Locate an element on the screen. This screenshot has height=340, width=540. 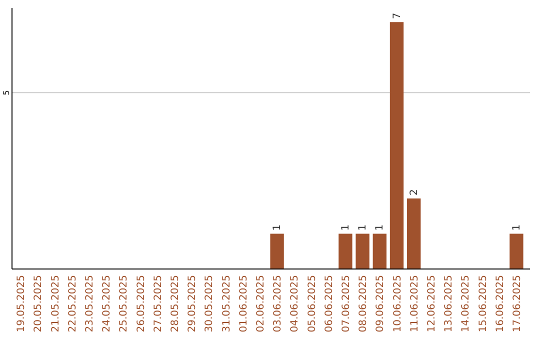
x-tick-label: 31.05.2025 is located at coordinates (226, 303).